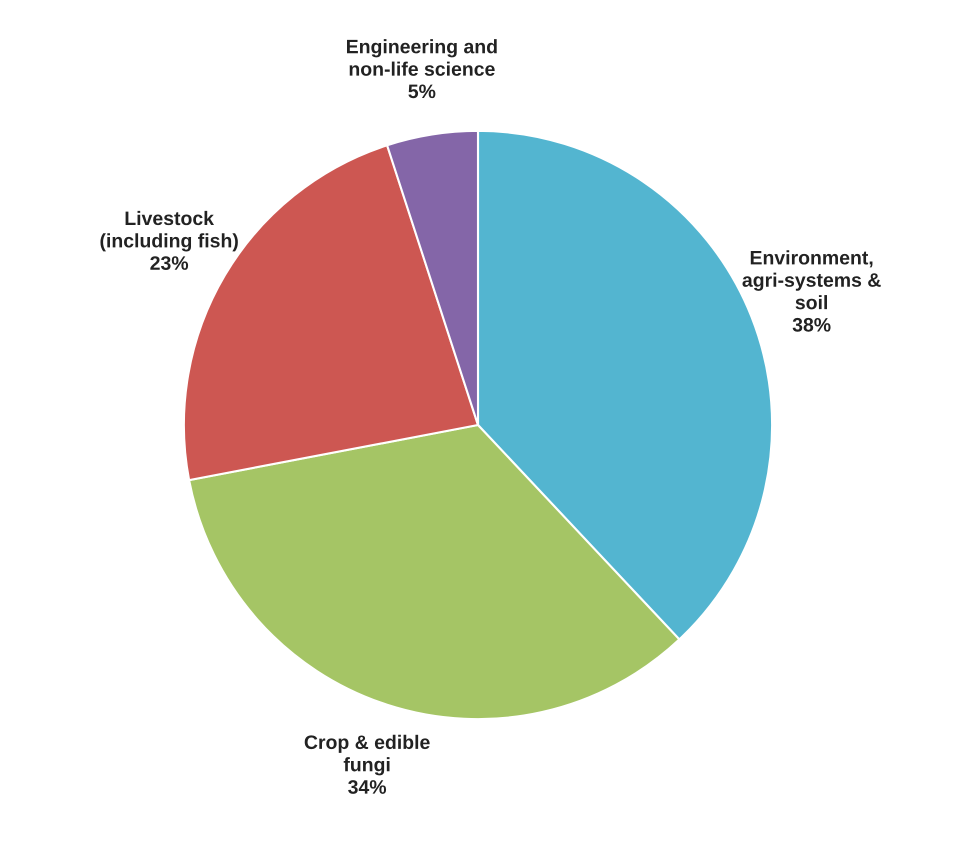 This screenshot has height=843, width=972. What do you see at coordinates (169, 231) in the screenshot?
I see `slice-label: Livestock (including fish)` at bounding box center [169, 231].